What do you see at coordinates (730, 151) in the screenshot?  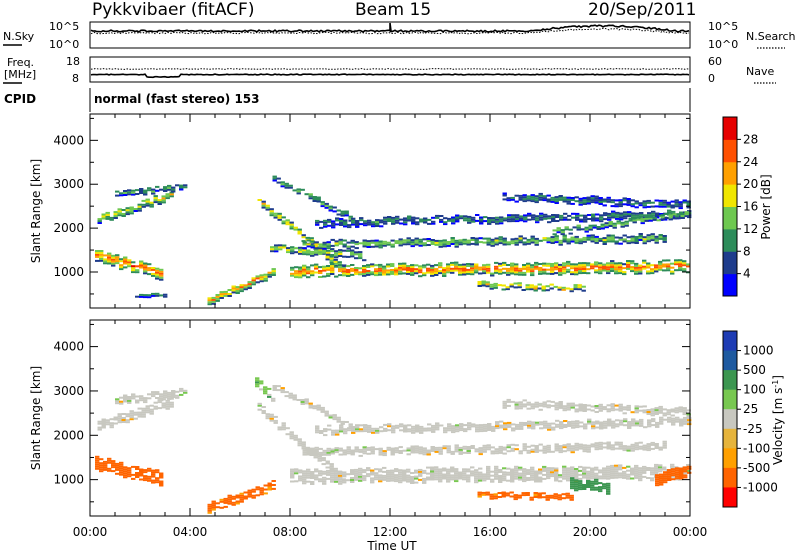 I see `power-colorbar-swatch` at bounding box center [730, 151].